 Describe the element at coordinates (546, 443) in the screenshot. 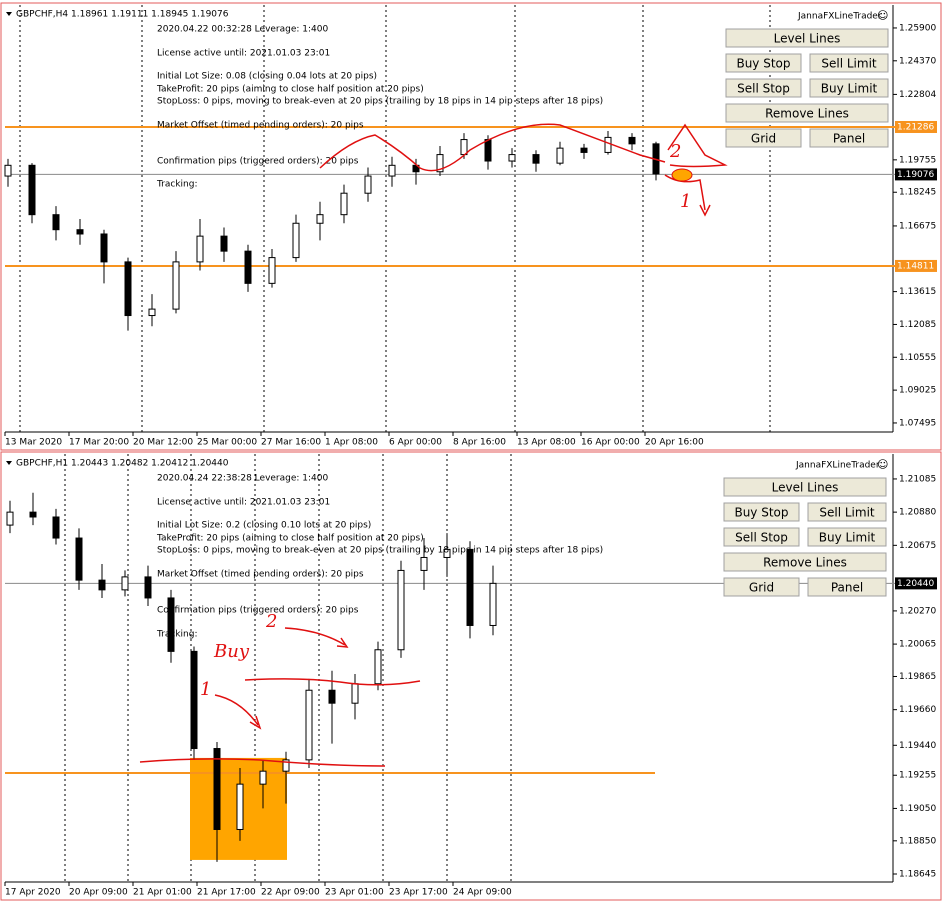

I see `x-tick-label: 13 Apr 08:00` at that location.